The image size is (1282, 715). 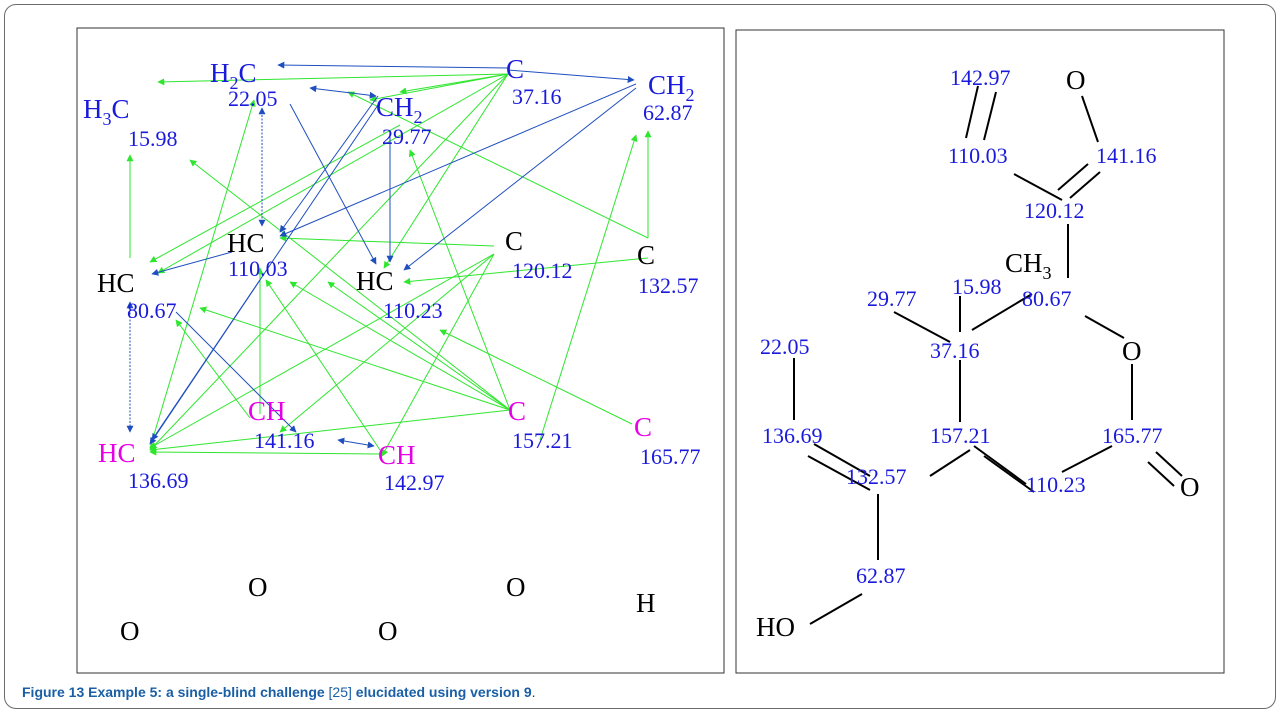 I want to click on caption-label: Figure 13, so click(x=53, y=692).